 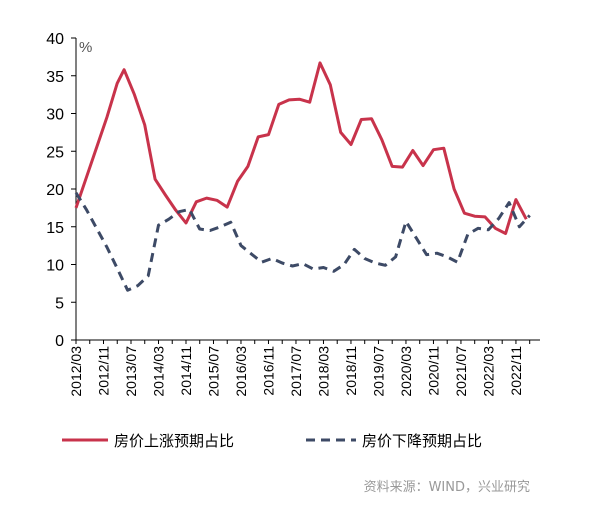 I want to click on y-tick-label: 20, so click(x=55, y=190).